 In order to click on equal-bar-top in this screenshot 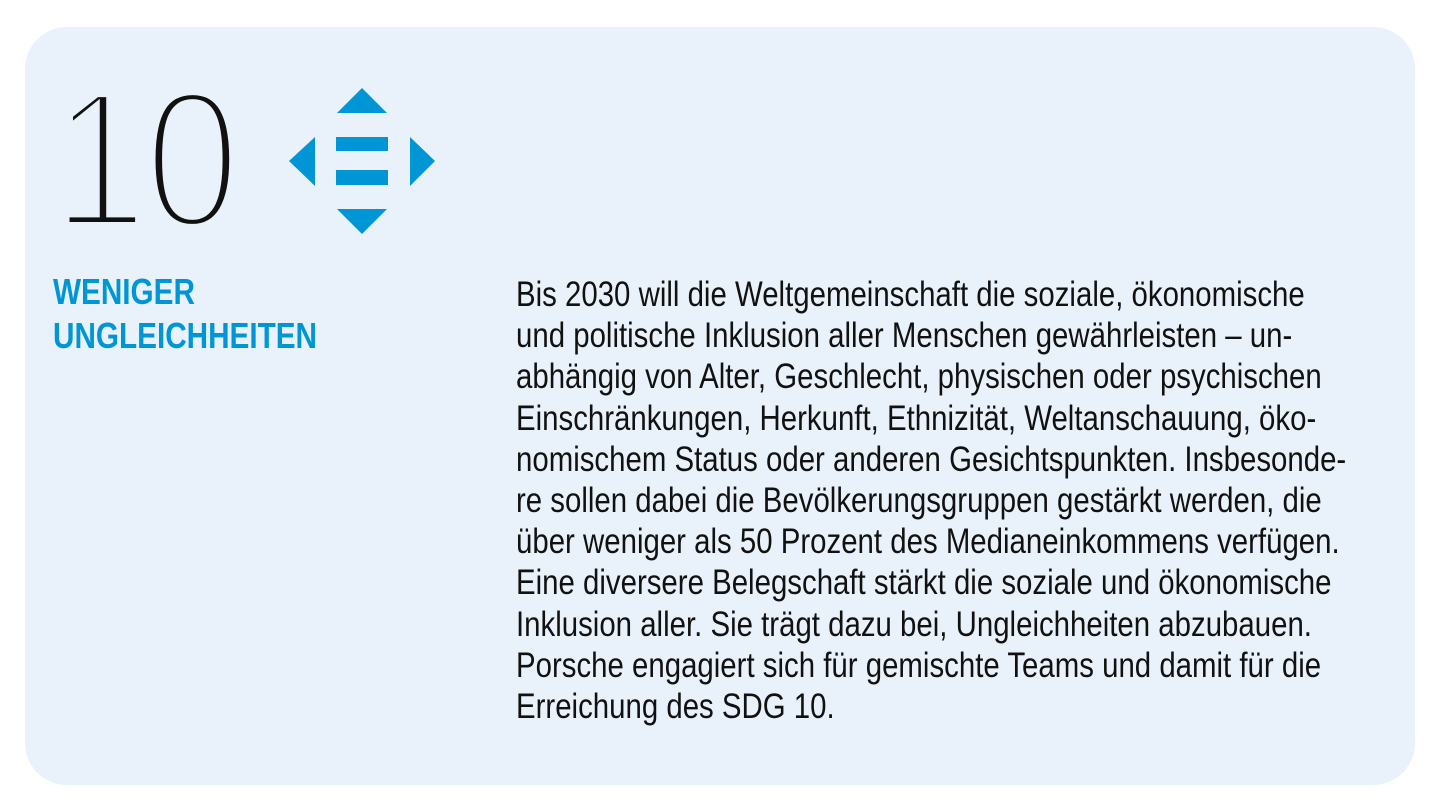, I will do `click(362, 144)`.